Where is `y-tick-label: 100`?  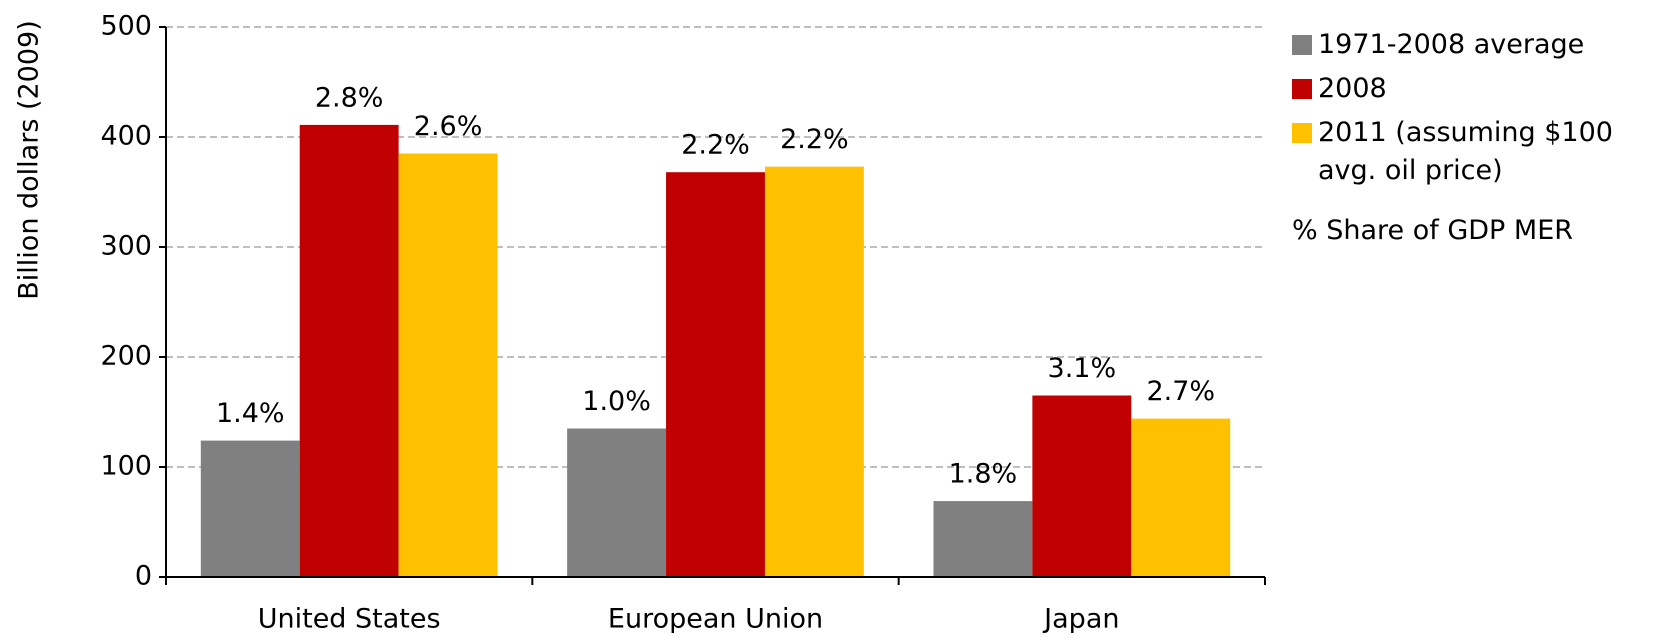
y-tick-label: 100 is located at coordinates (126, 466).